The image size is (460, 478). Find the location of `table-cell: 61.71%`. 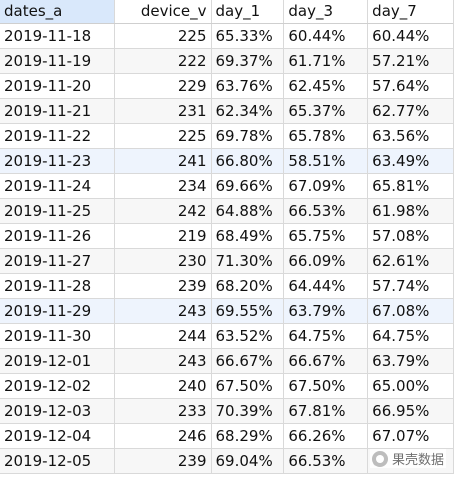

table-cell: 61.71% is located at coordinates (326, 61).